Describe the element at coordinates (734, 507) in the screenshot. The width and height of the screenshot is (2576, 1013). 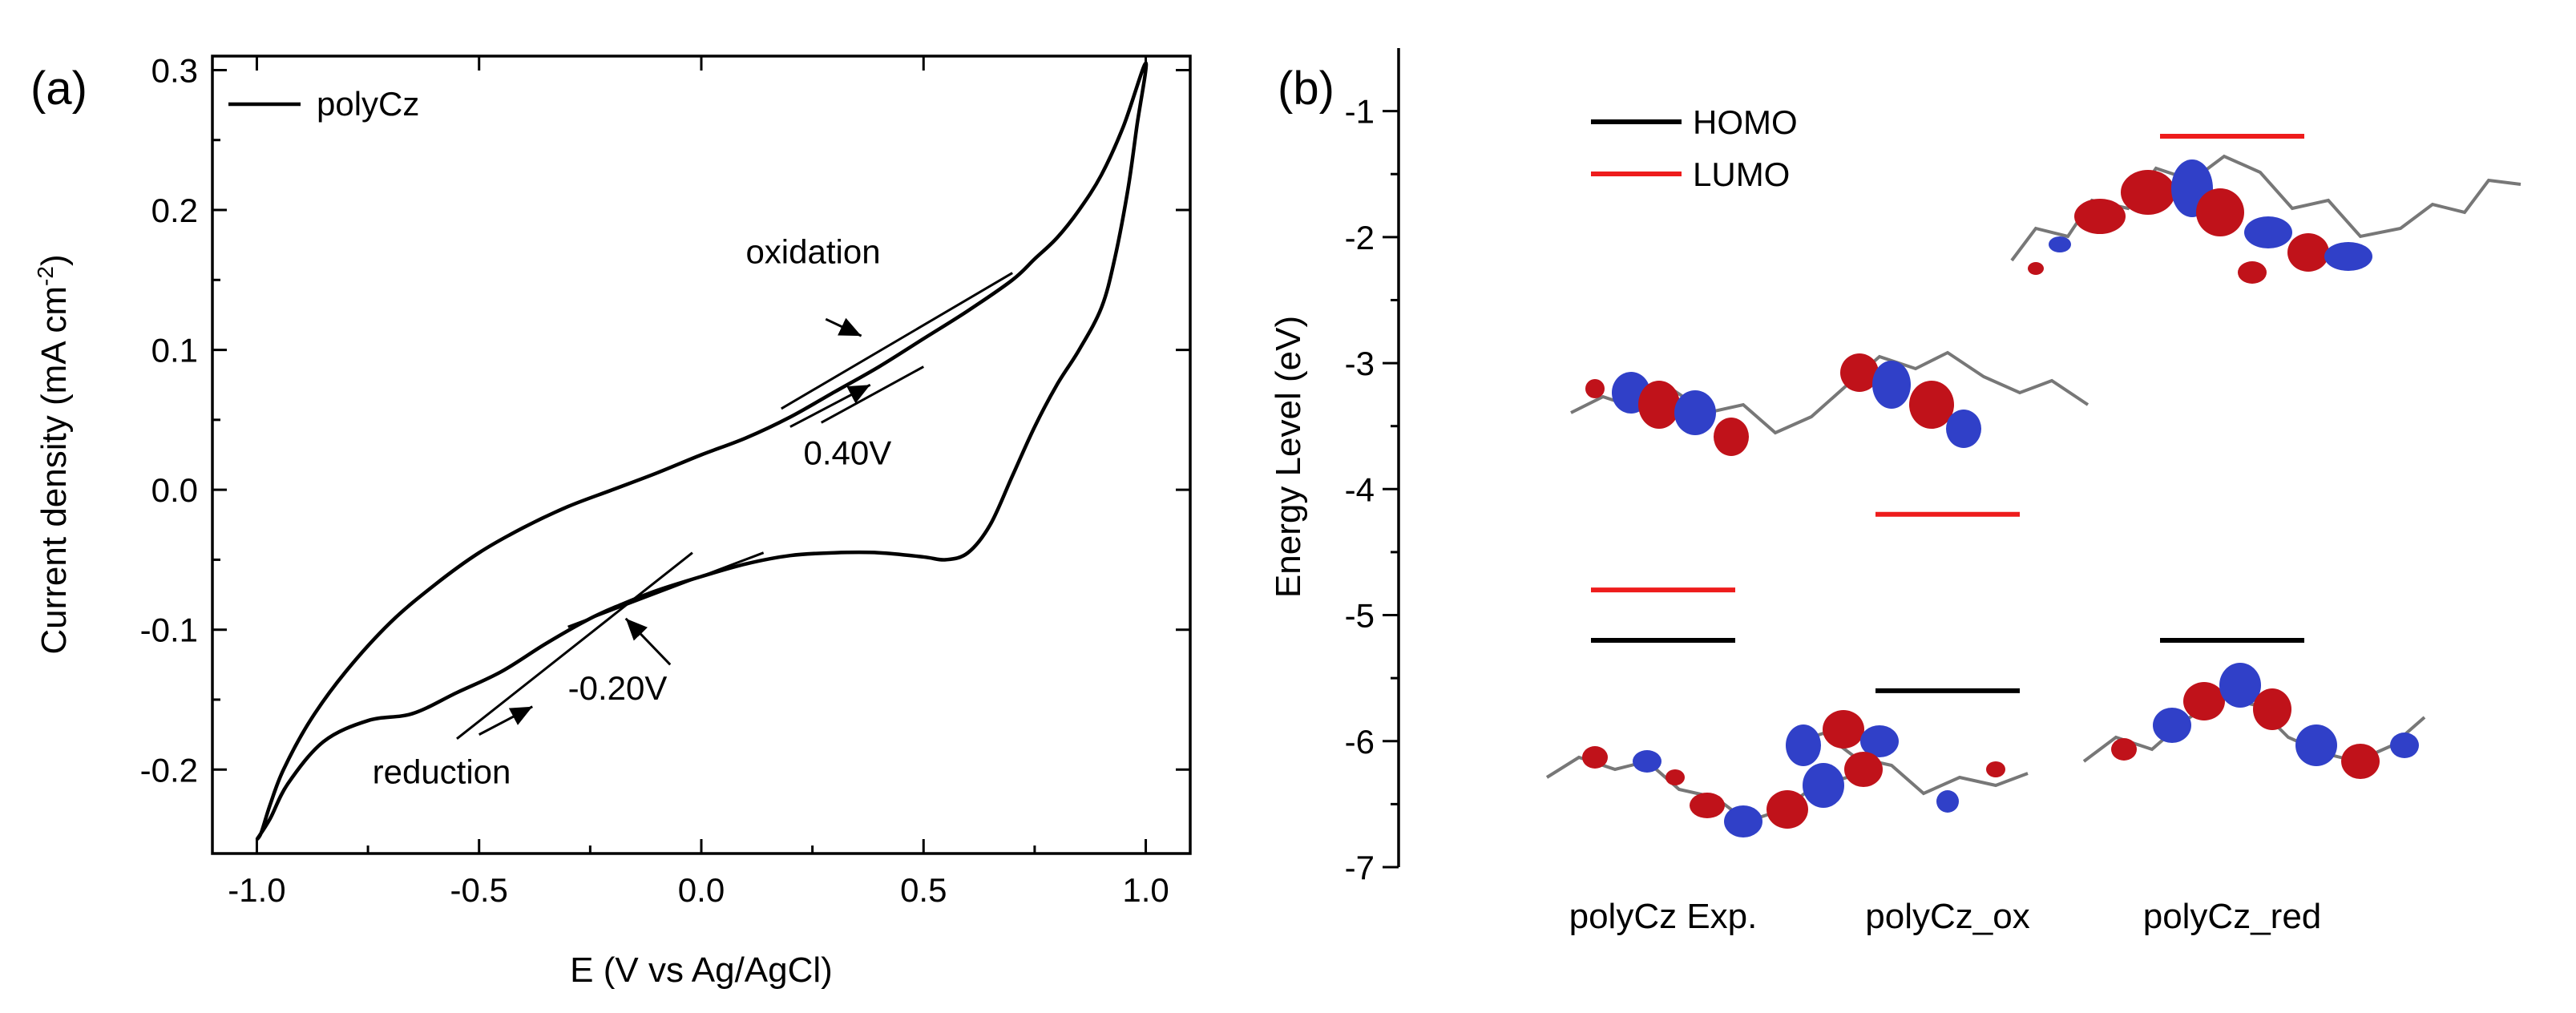
I see `panel-a-tangent-lines` at that location.